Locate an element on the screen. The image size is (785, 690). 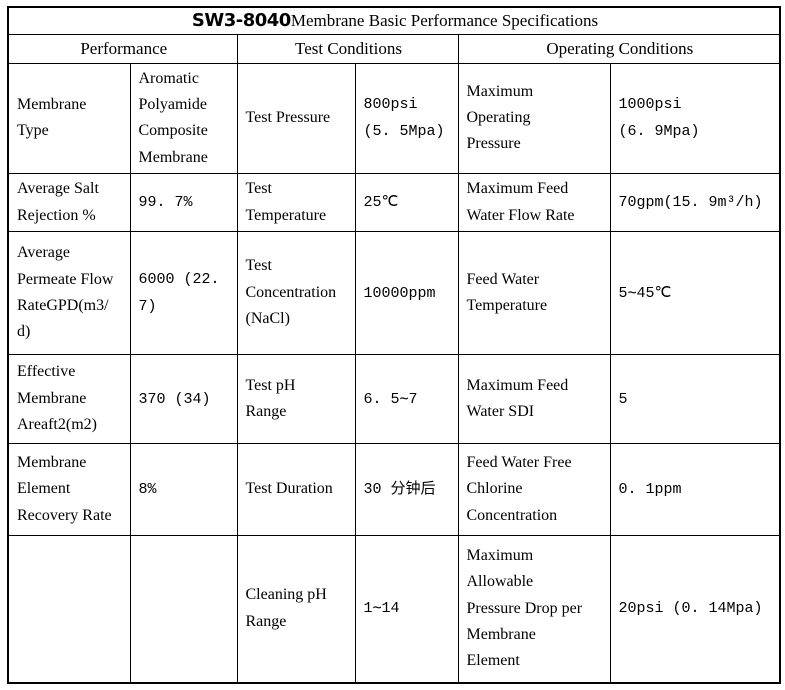
performance-value-empty is located at coordinates (183, 609).